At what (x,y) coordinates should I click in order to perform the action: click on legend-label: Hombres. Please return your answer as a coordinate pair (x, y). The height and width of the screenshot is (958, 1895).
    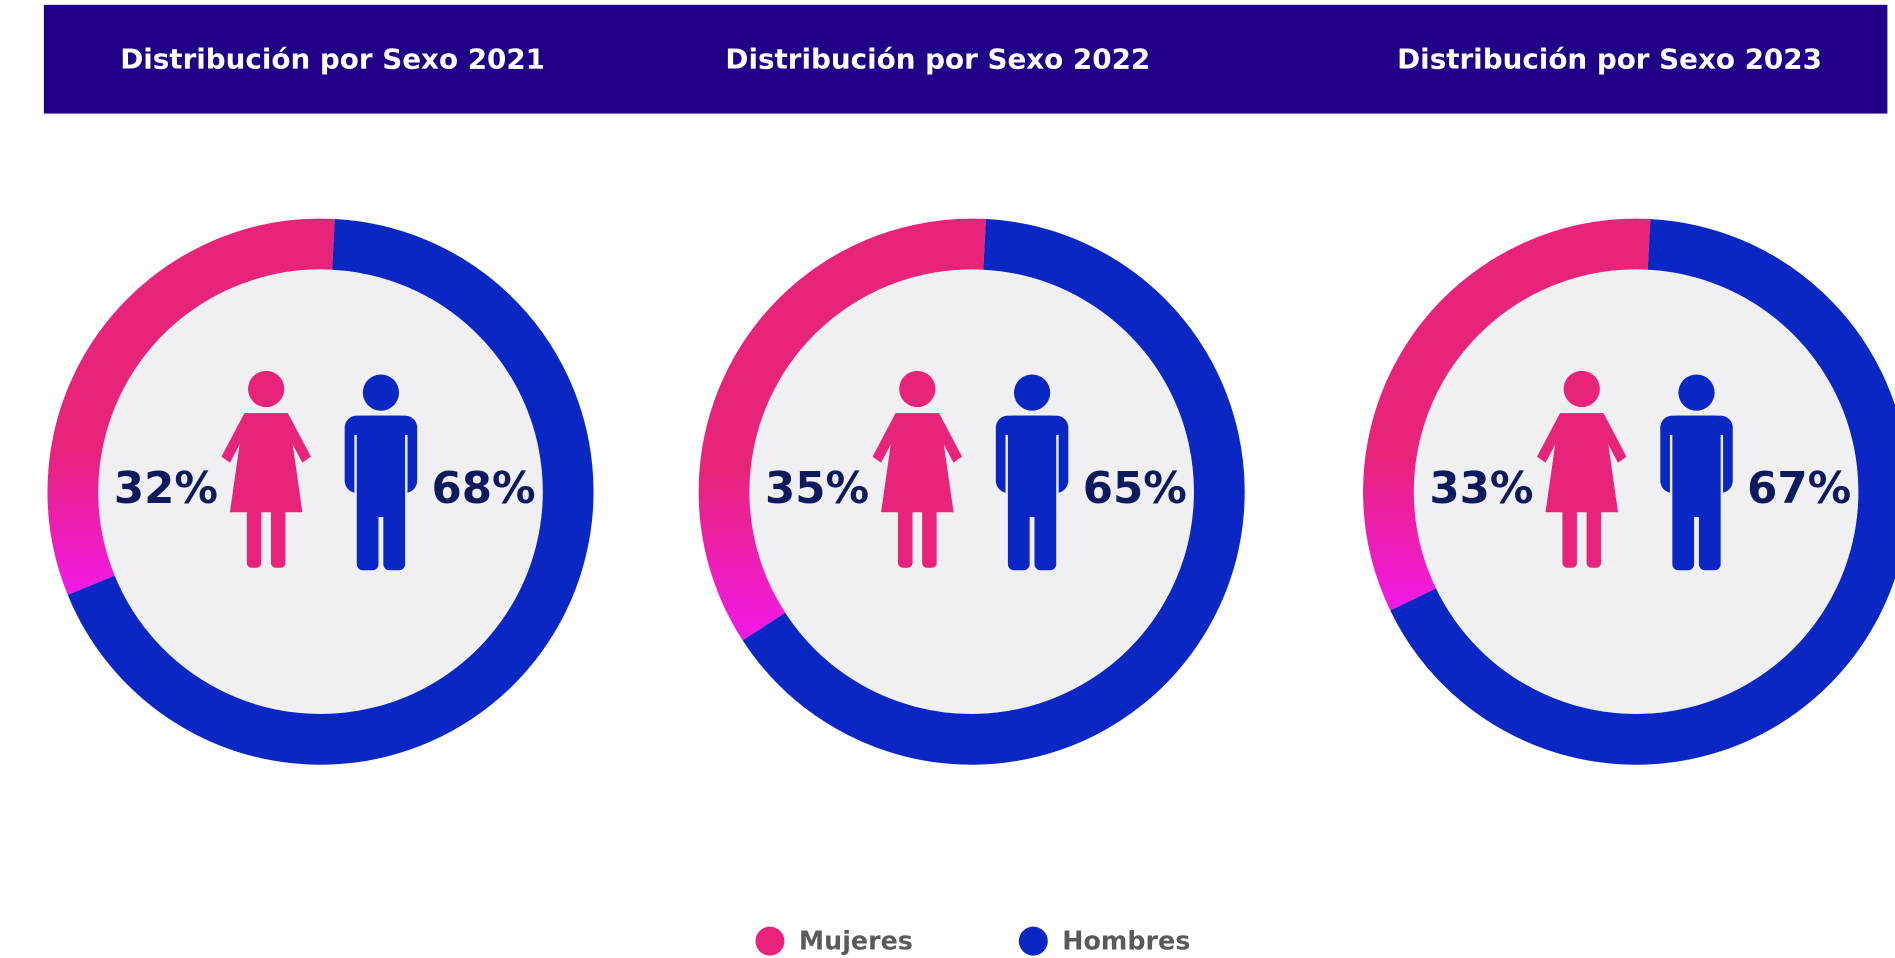
    Looking at the image, I should click on (1126, 940).